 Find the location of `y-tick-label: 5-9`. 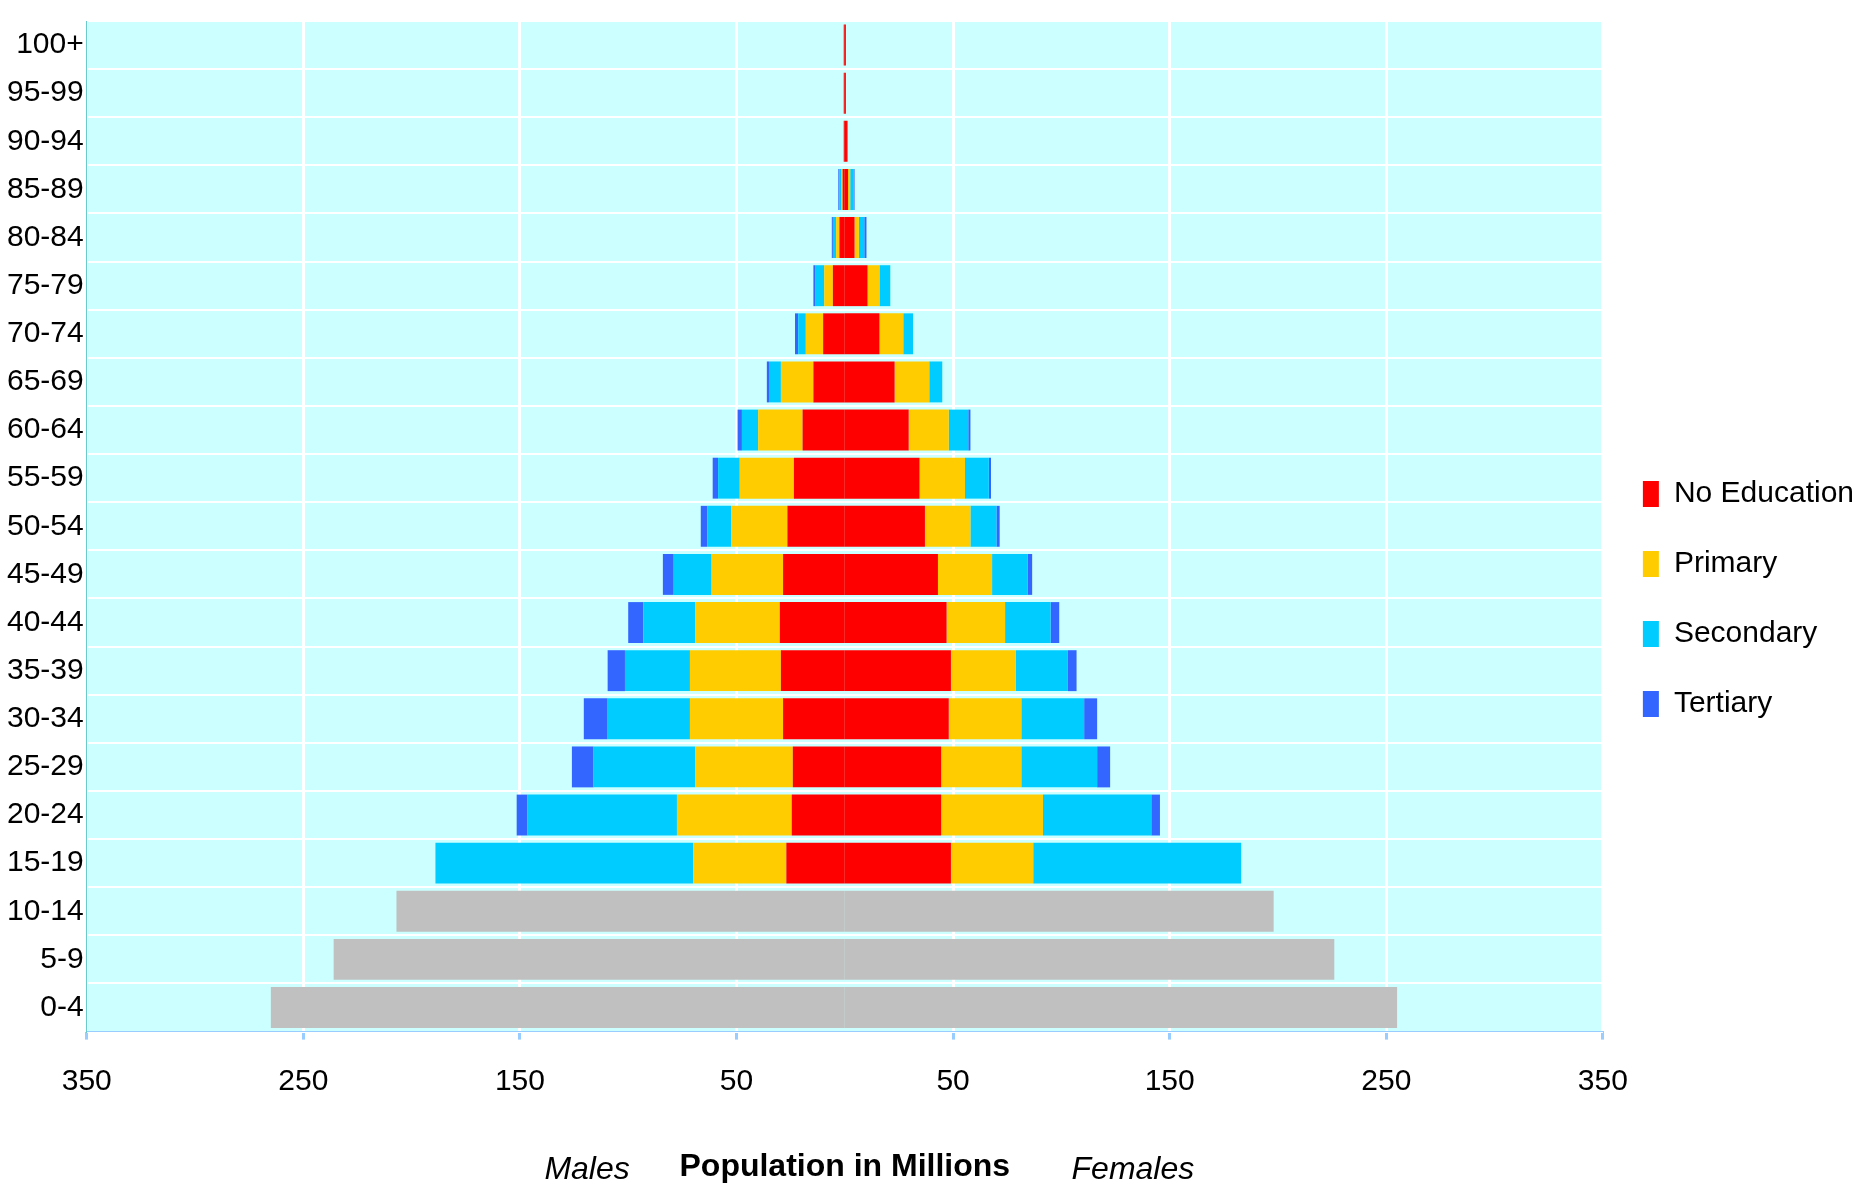

y-tick-label: 5-9 is located at coordinates (62, 957).